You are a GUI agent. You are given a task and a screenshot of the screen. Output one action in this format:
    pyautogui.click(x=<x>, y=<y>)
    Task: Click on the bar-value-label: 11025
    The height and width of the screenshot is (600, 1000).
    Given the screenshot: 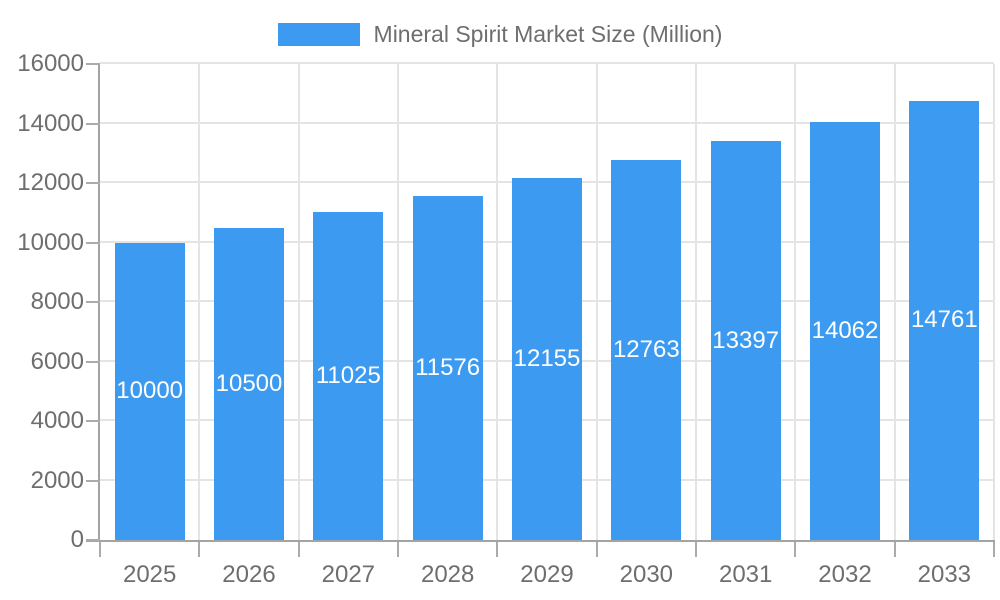 What is the action you would take?
    pyautogui.click(x=348, y=375)
    